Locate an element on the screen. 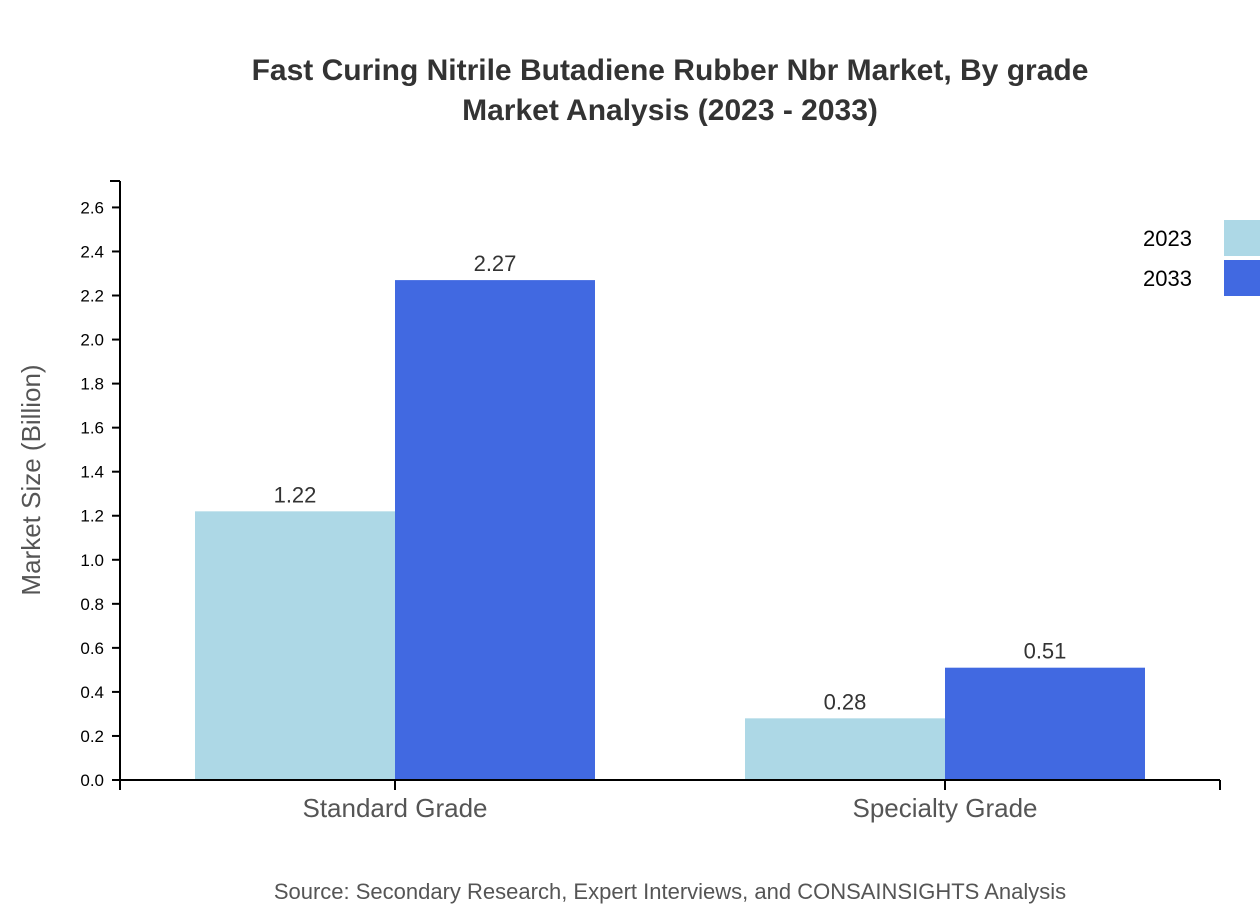  data-label: 1.22 is located at coordinates (295, 494).